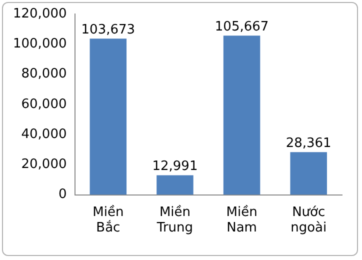  Describe the element at coordinates (242, 220) in the screenshot. I see `x-tick-label: Miền Nam` at that location.